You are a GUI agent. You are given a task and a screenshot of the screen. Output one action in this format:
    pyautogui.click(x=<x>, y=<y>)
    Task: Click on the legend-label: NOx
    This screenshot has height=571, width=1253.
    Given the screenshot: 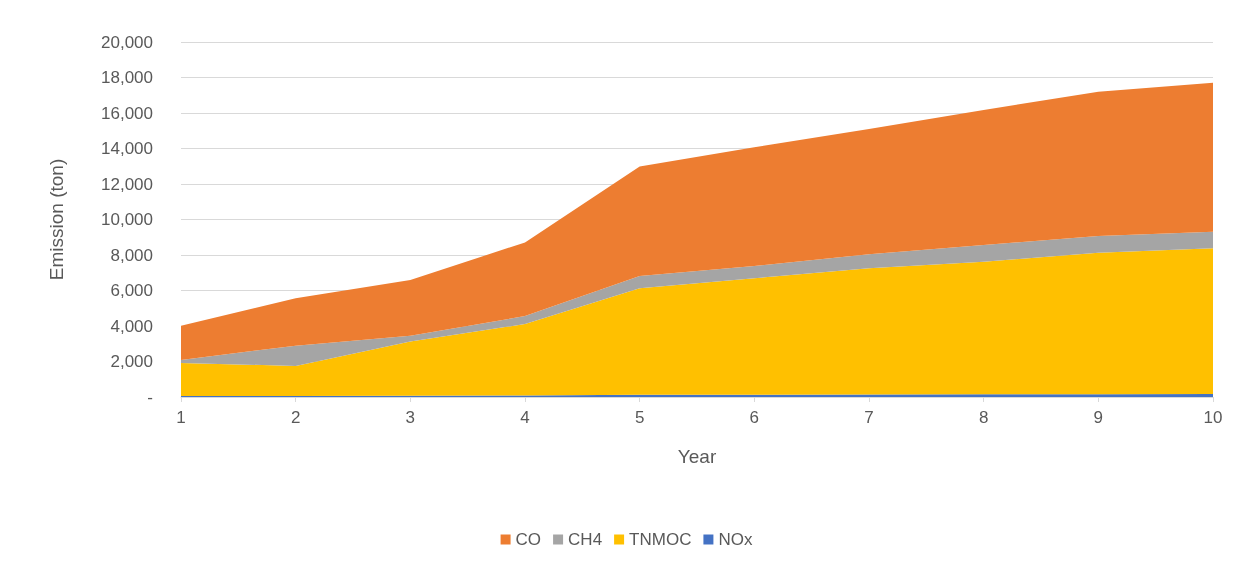 What is the action you would take?
    pyautogui.click(x=735, y=539)
    